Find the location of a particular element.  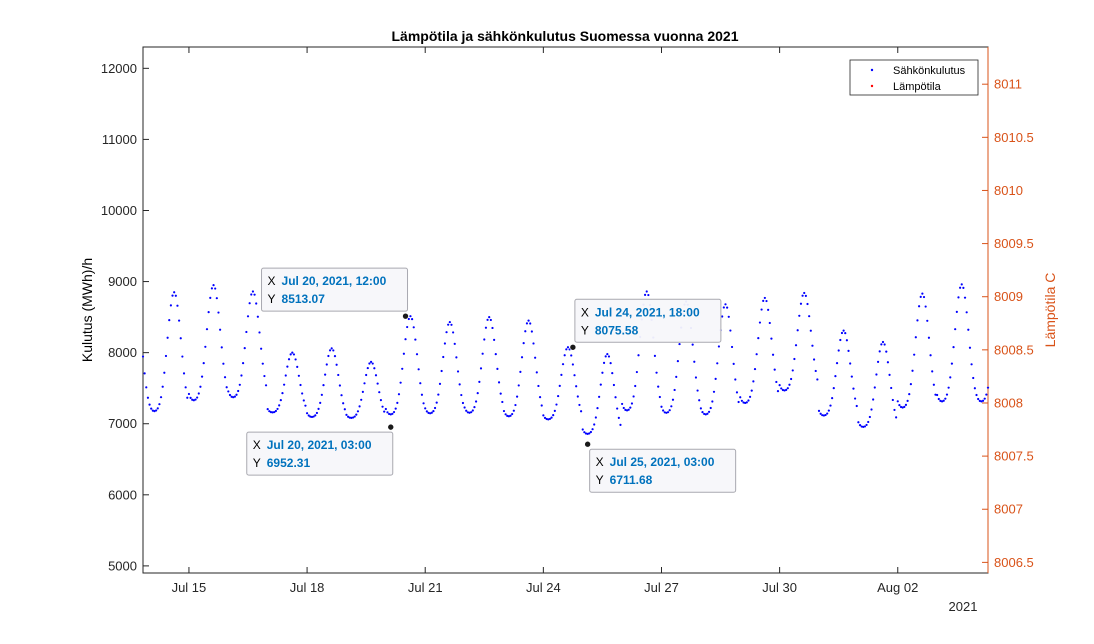

datatip-marker is located at coordinates (573, 347).